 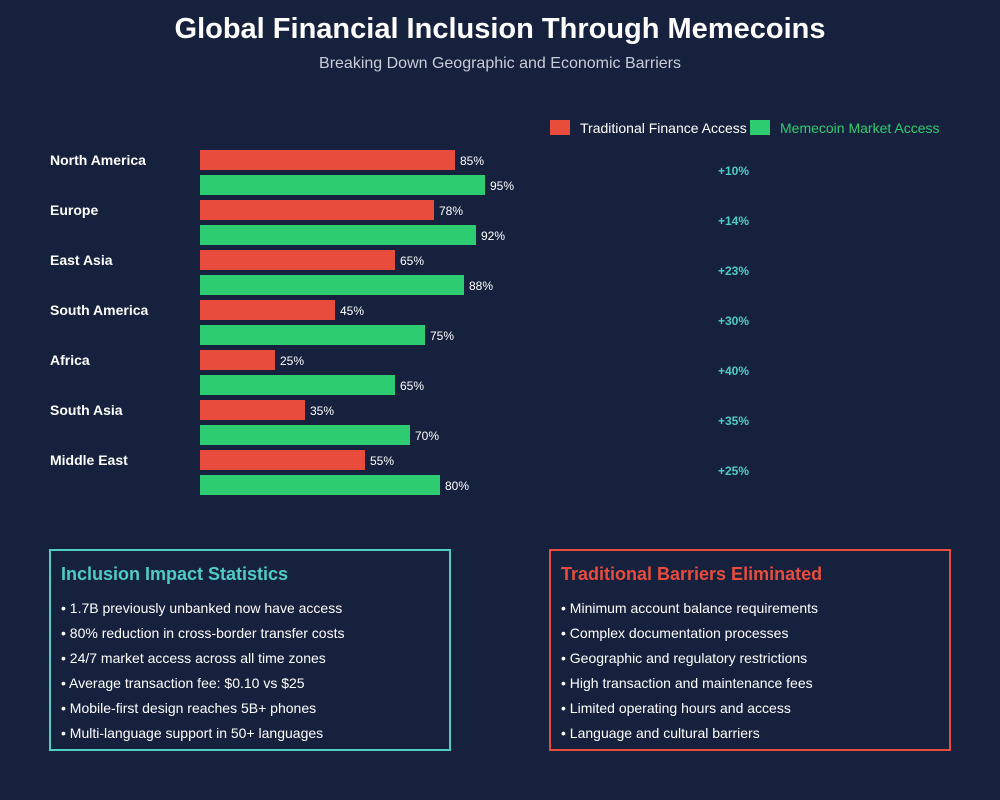 I want to click on list-item: Mobile-first design reaches 5B+ phones, so click(x=202, y=708).